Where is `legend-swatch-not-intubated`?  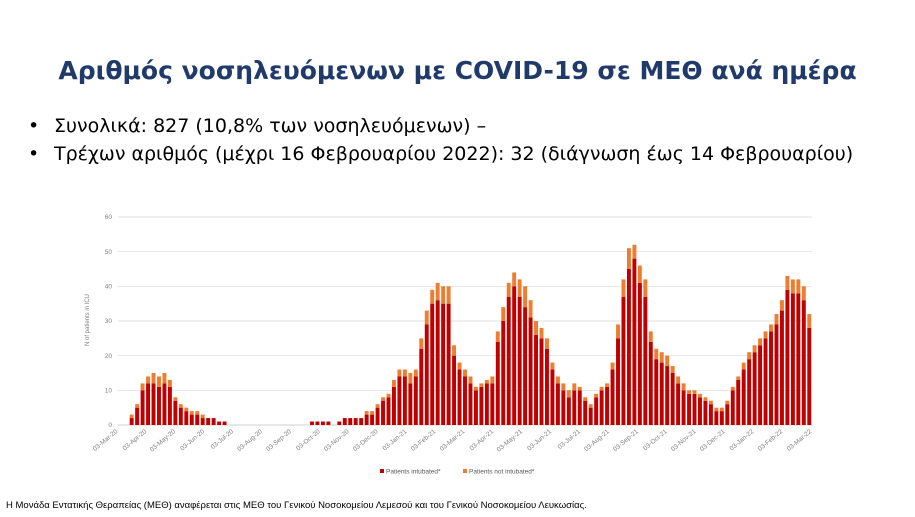
legend-swatch-not-intubated is located at coordinates (465, 471).